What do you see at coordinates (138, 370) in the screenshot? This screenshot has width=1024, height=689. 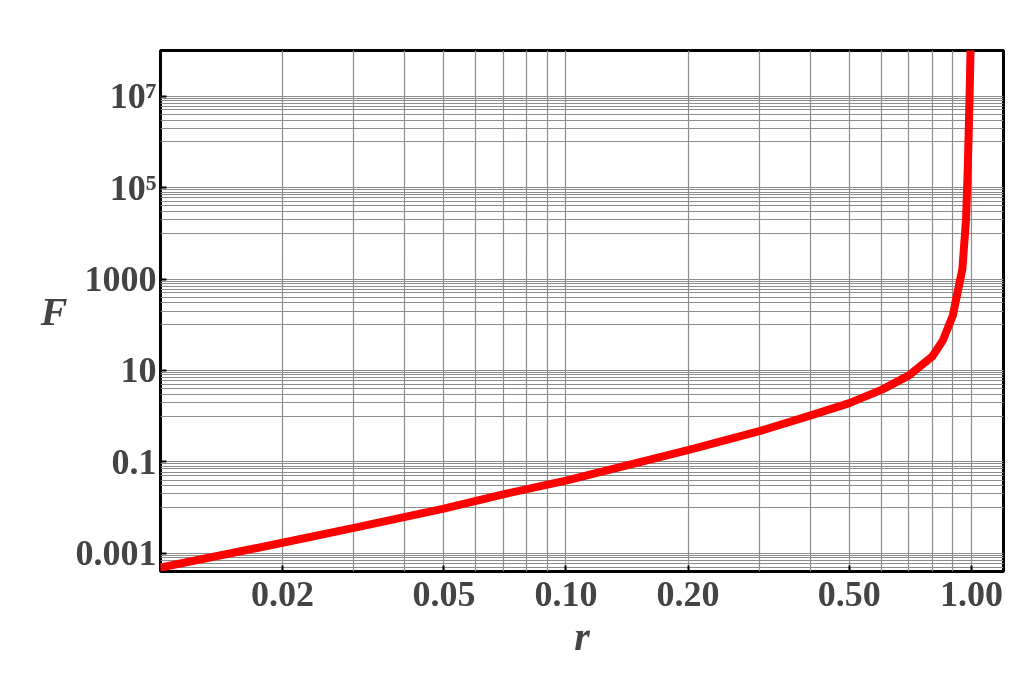 I see `y-tick-label: 10` at bounding box center [138, 370].